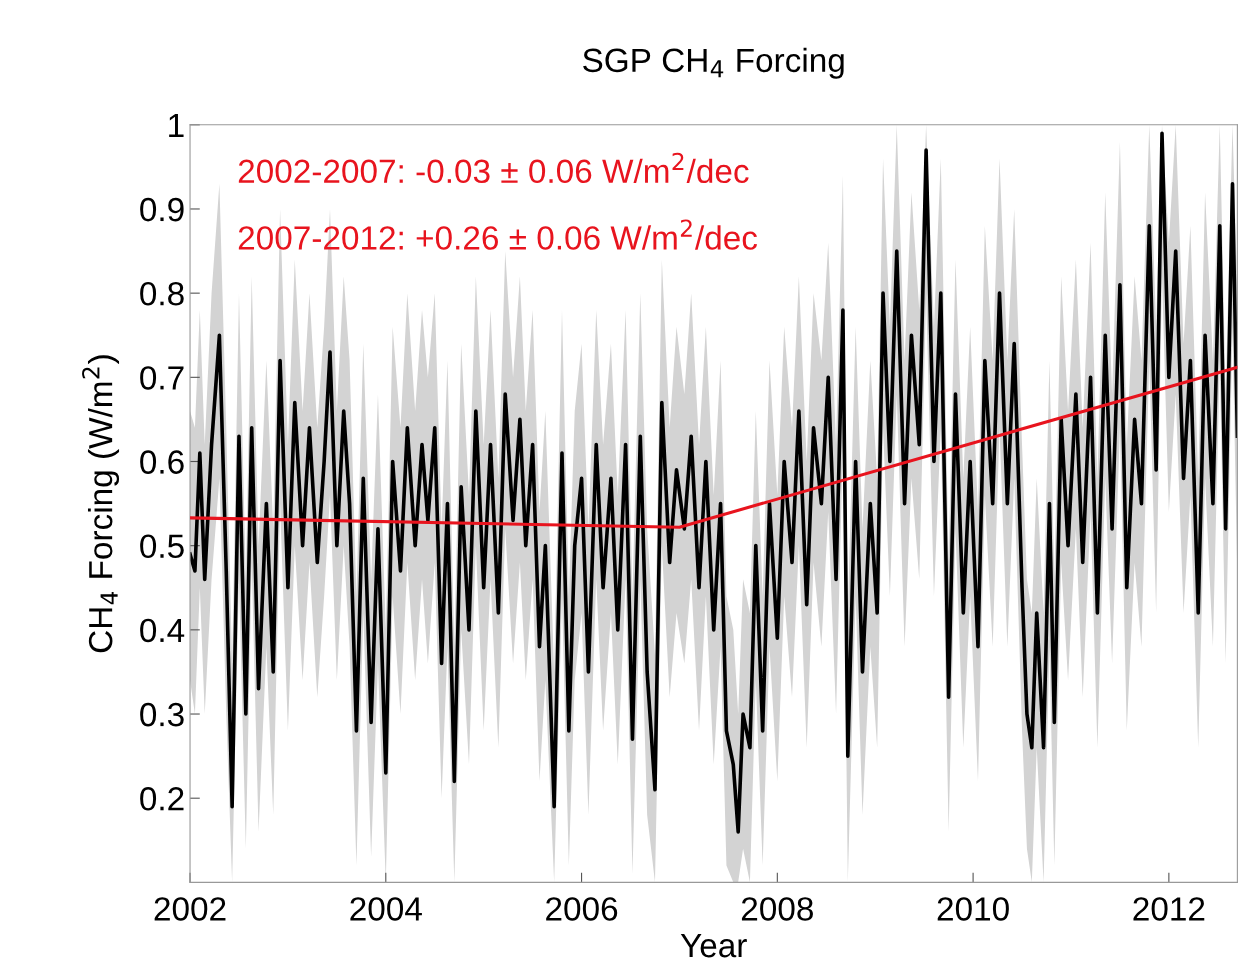 This screenshot has width=1238, height=975. What do you see at coordinates (162, 378) in the screenshot?
I see `y-tick-label: 0.7` at bounding box center [162, 378].